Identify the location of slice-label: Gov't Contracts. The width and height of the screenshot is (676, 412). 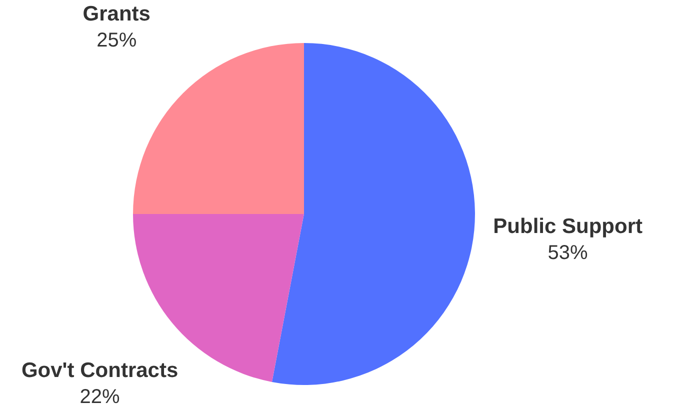
(99, 370).